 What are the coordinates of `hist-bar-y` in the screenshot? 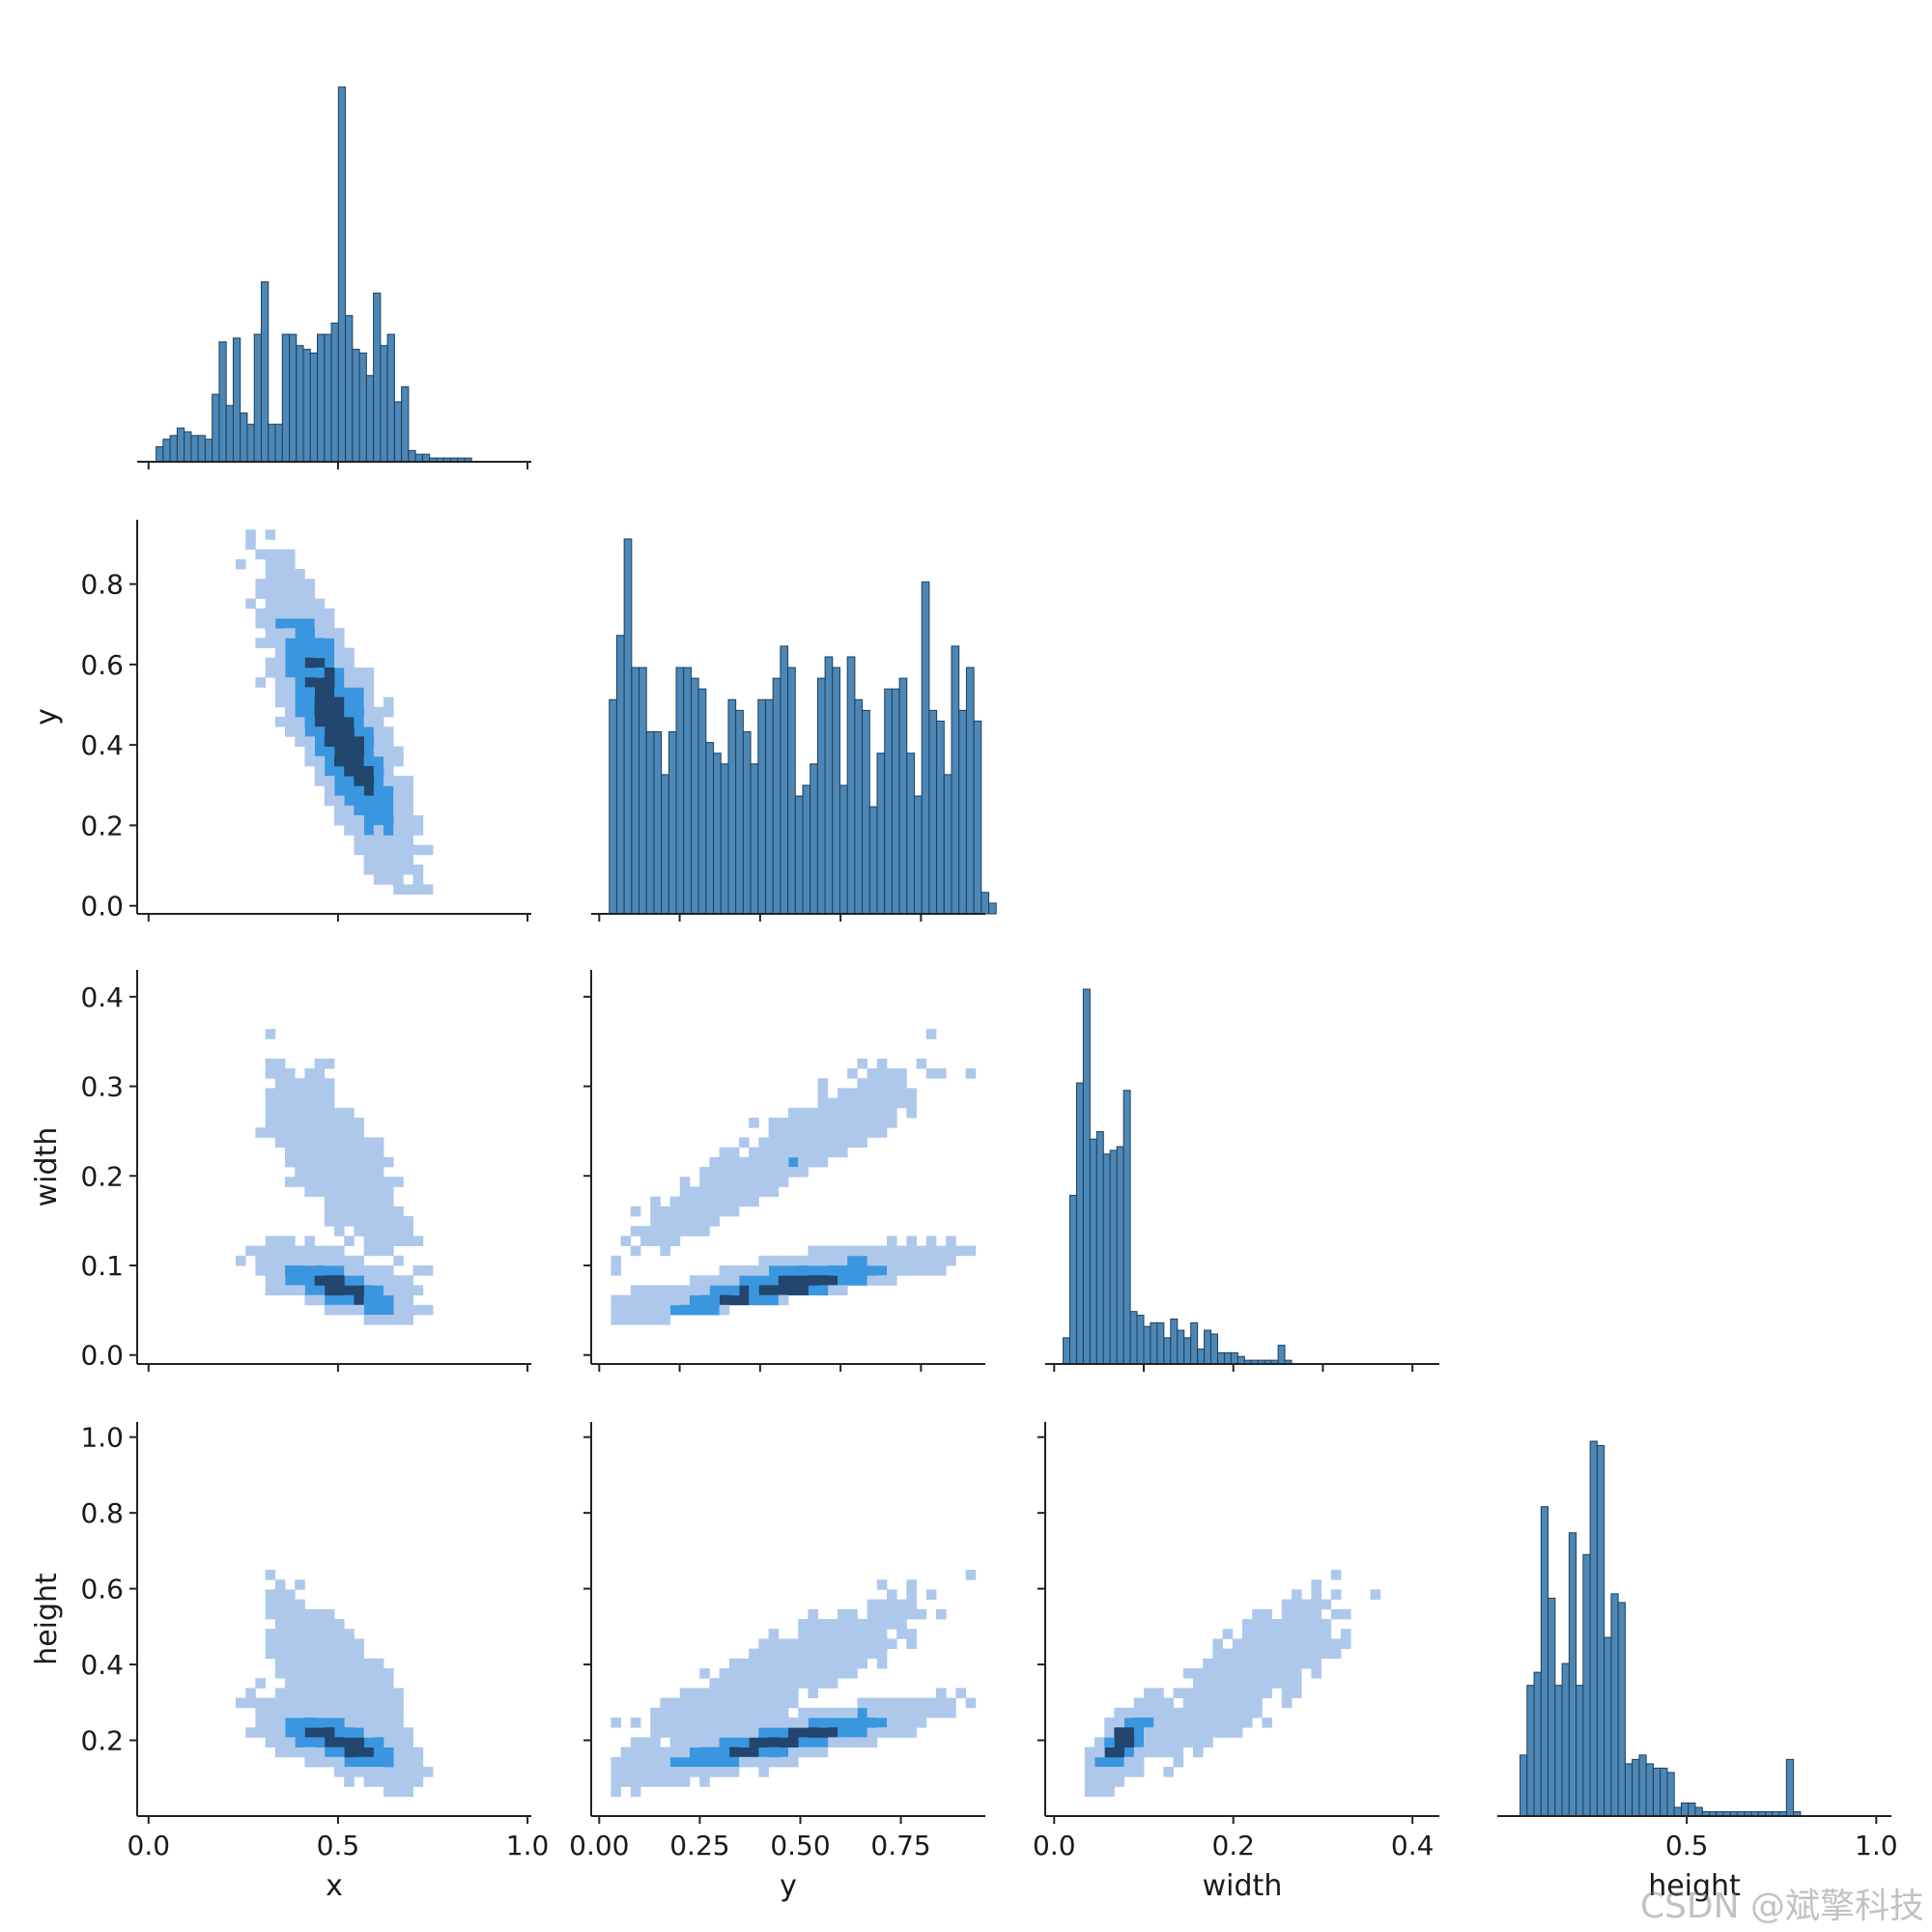 It's located at (851, 785).